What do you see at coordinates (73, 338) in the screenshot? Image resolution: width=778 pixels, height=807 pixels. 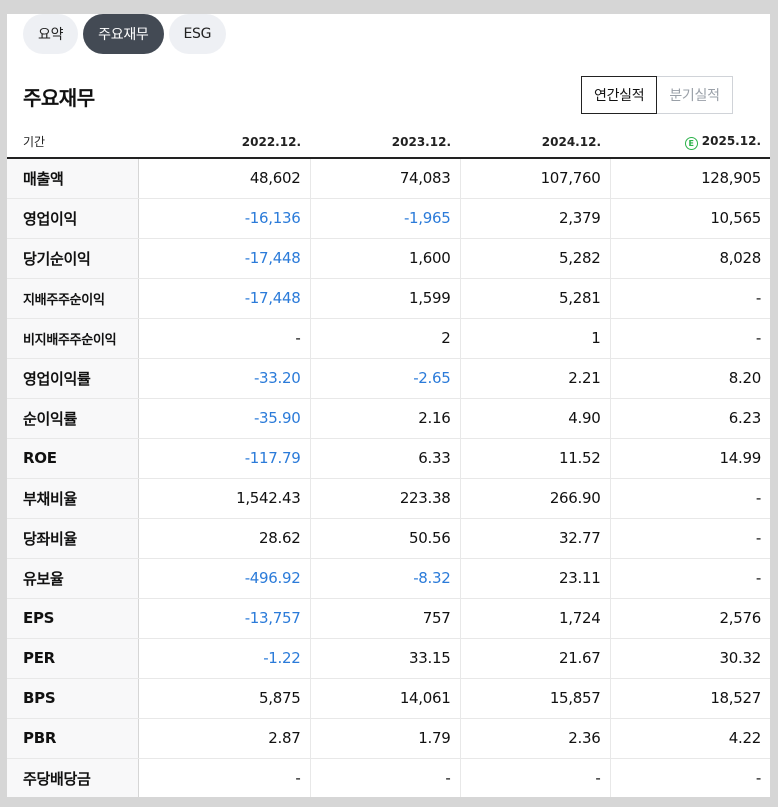 I see `row-label: 비지배주주순이익` at bounding box center [73, 338].